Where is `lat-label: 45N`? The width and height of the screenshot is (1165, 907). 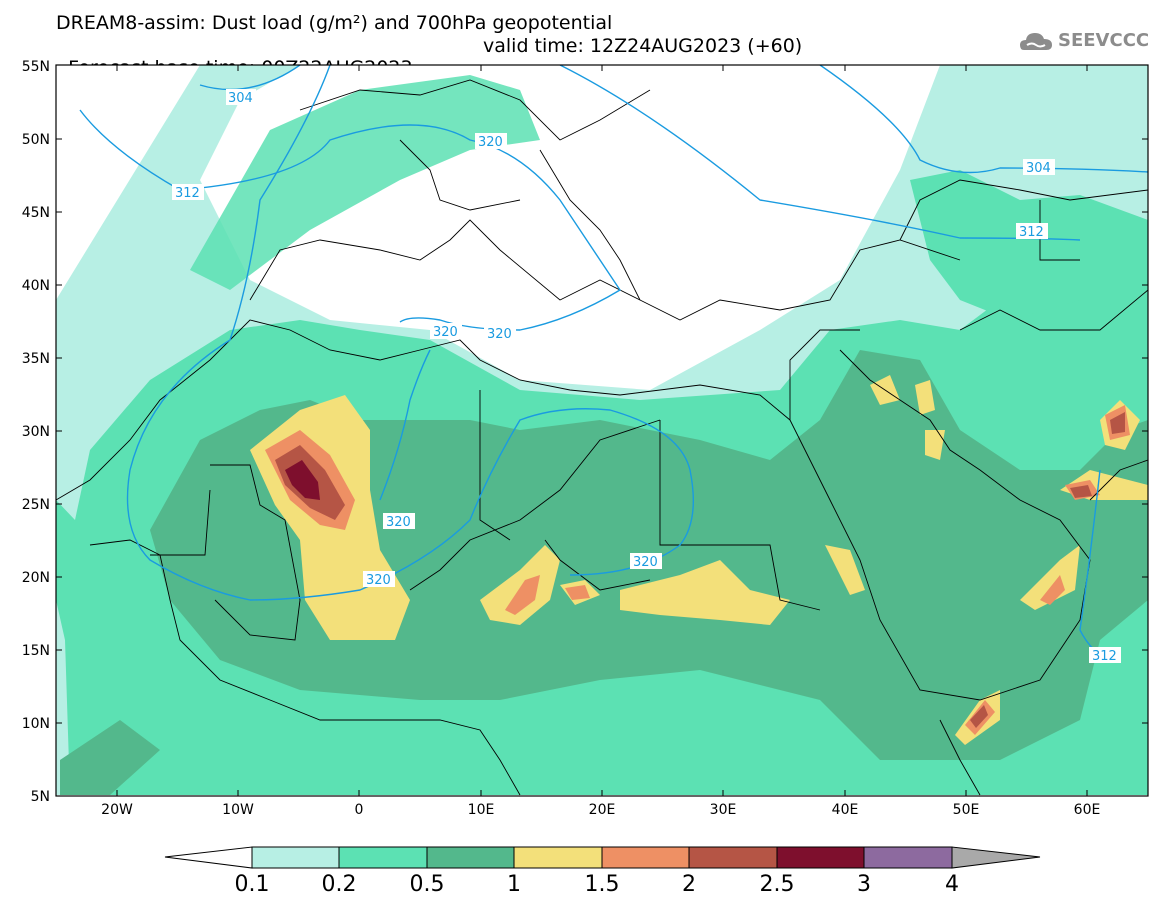
lat-label: 45N is located at coordinates (36, 213).